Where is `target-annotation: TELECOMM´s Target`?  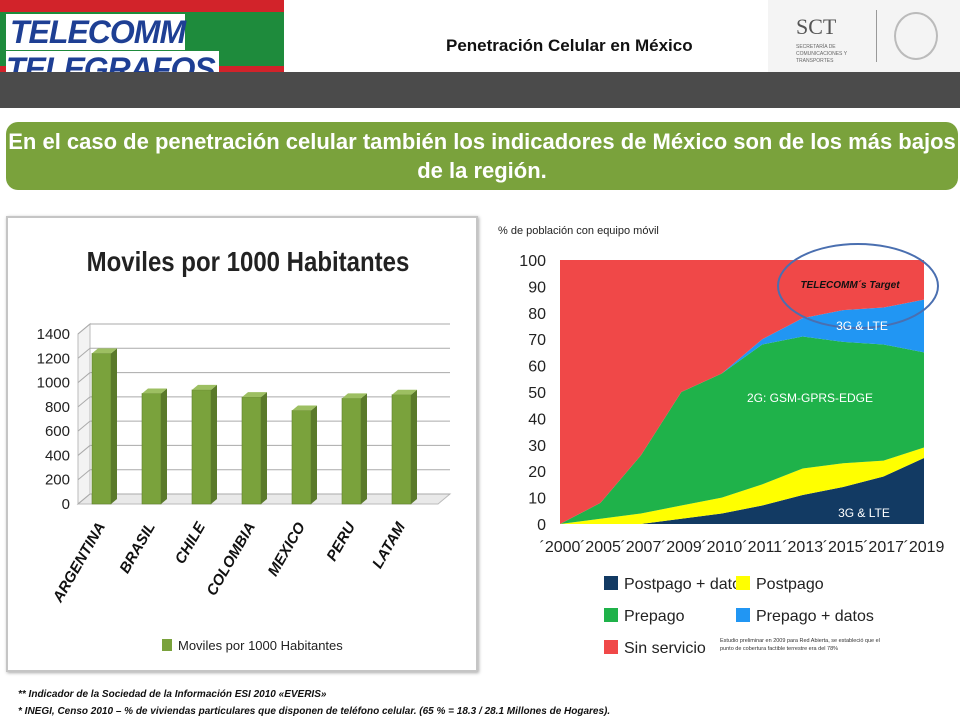
target-annotation: TELECOMM´s Target is located at coordinates (850, 285).